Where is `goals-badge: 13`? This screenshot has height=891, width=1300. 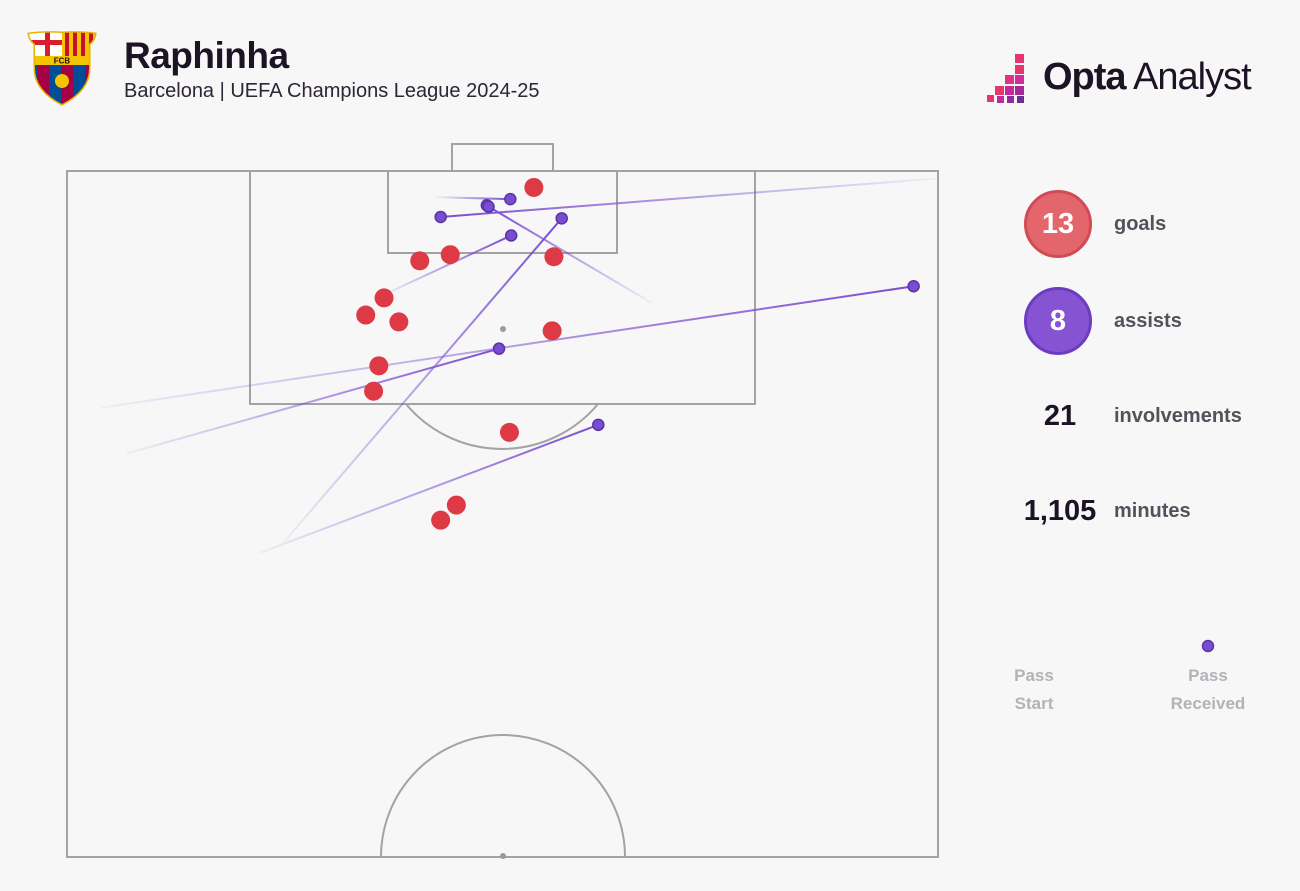
goals-badge: 13 is located at coordinates (1058, 224).